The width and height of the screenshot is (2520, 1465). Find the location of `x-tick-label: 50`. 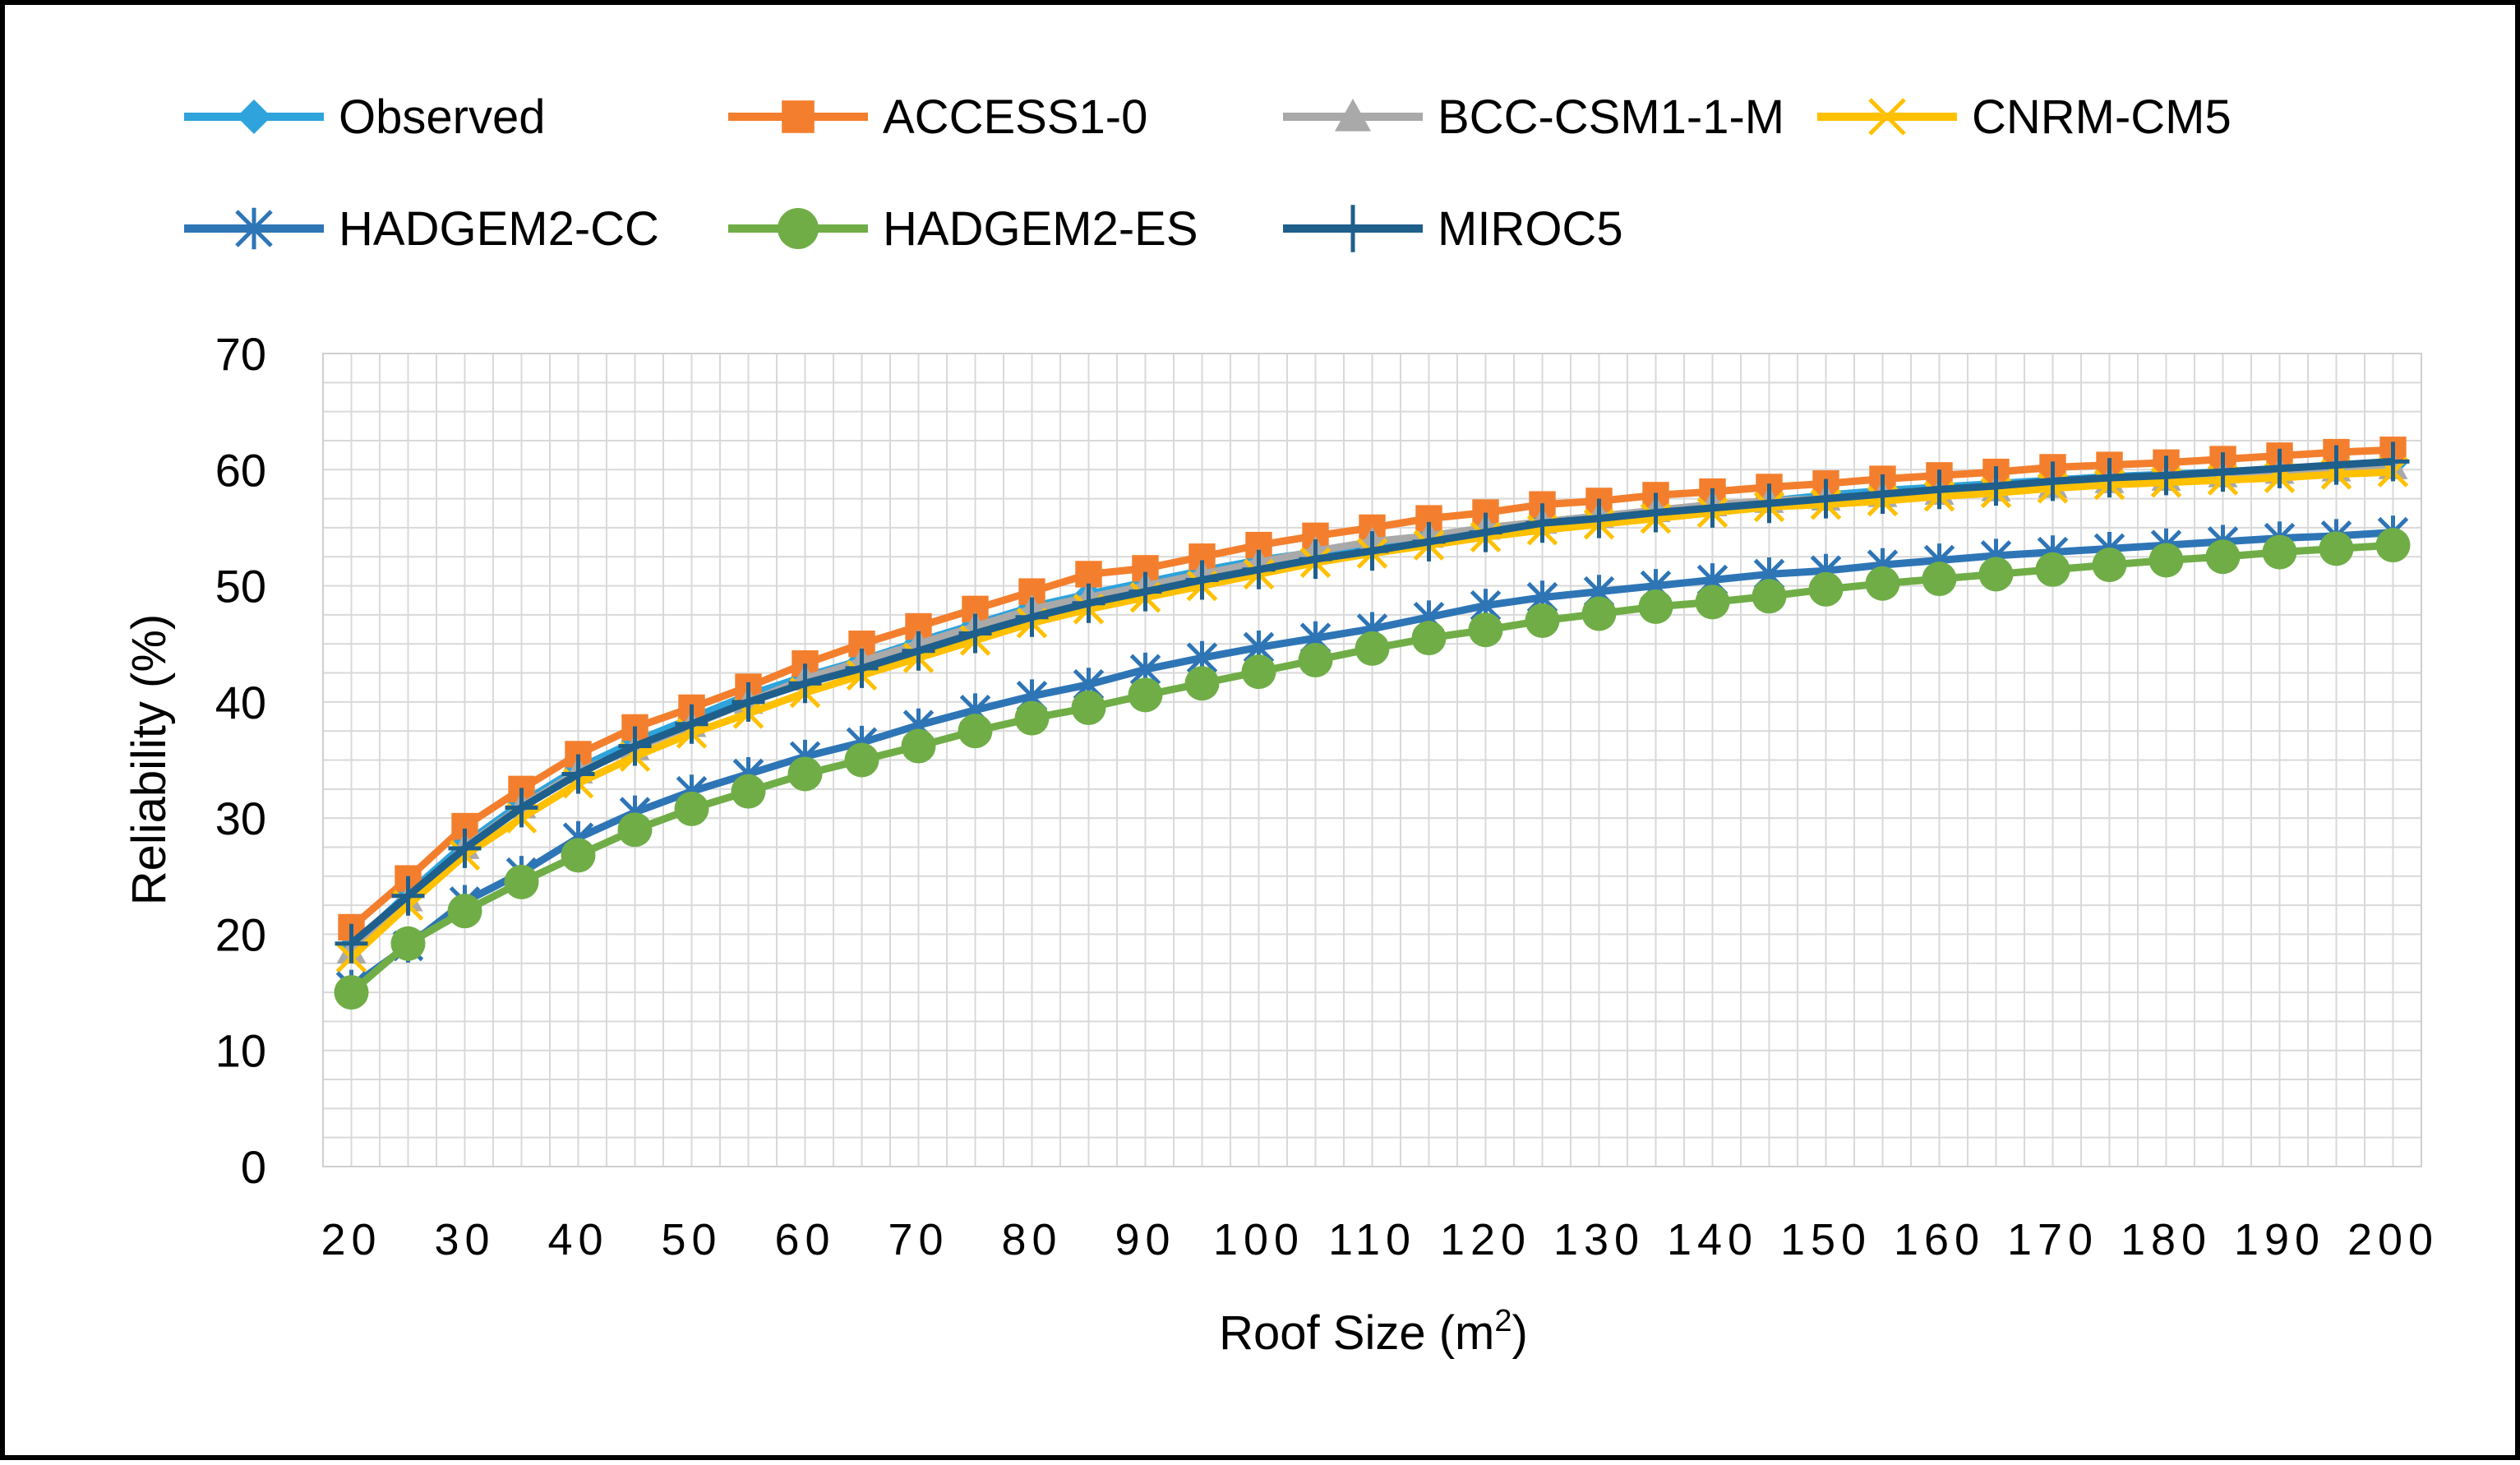

x-tick-label: 50 is located at coordinates (691, 1239).